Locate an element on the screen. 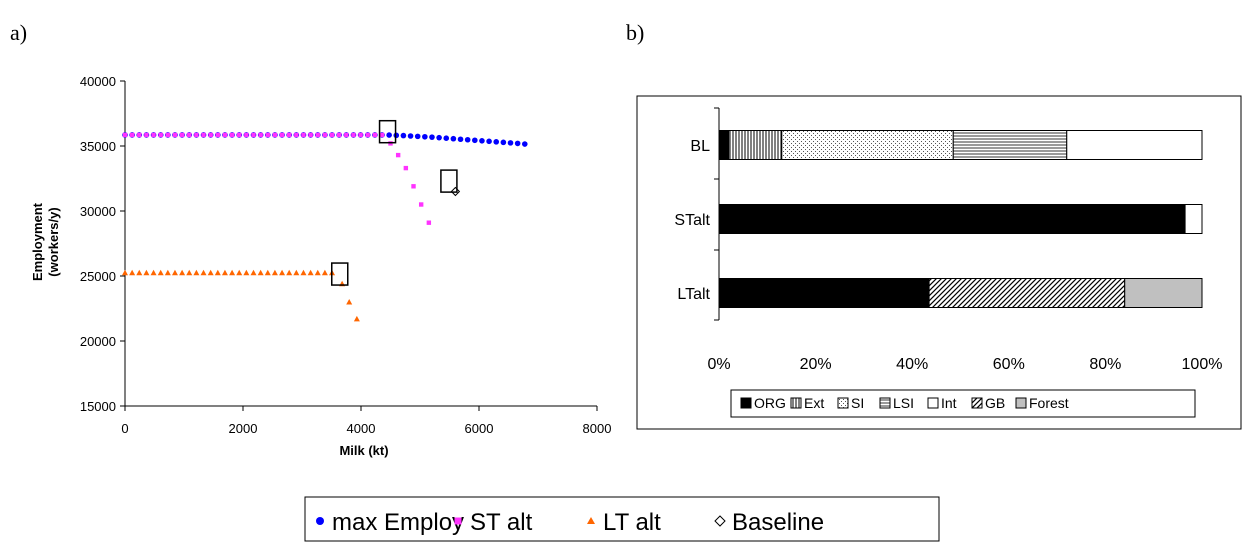  b-x-tick-label: 40% is located at coordinates (912, 364).